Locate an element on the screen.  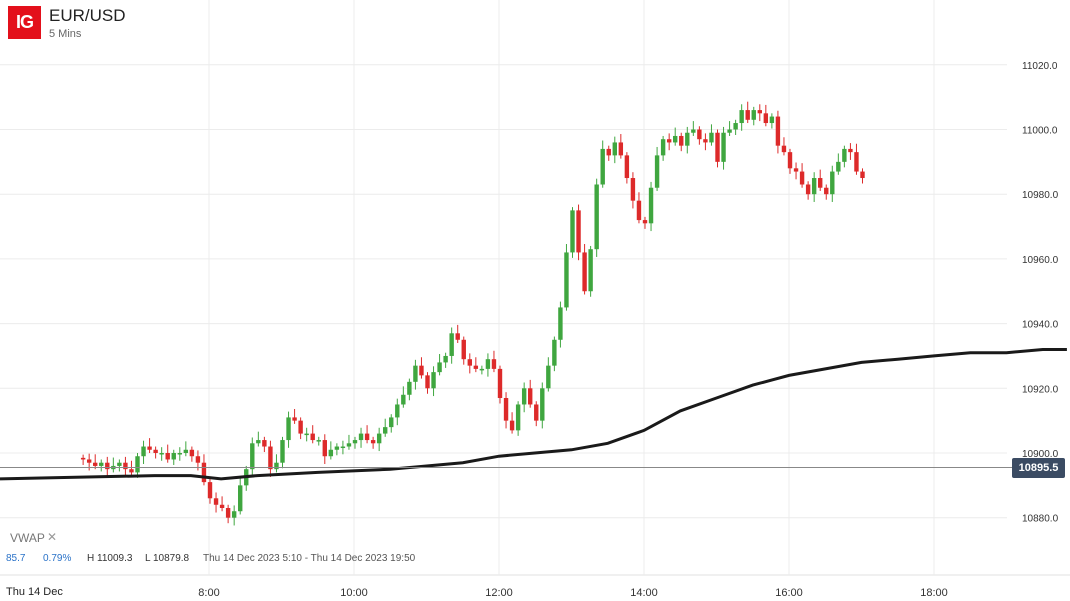
x-tick-label: 16:00 is located at coordinates (789, 593).